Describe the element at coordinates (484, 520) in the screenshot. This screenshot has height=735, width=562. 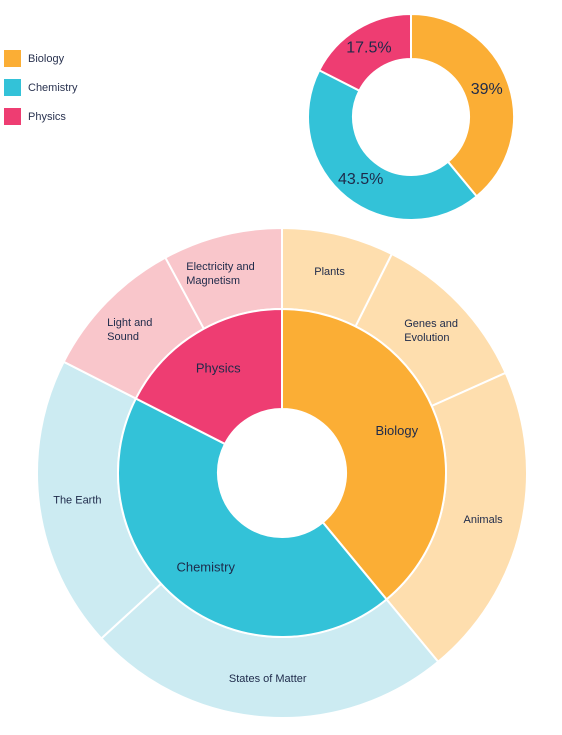
I see `outer-label-animals: Animals` at that location.